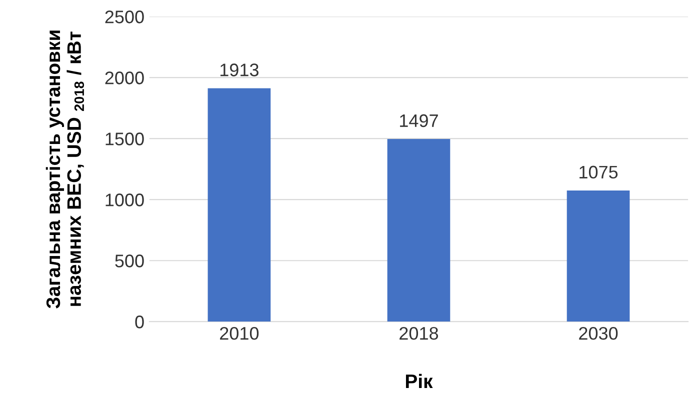 The image size is (695, 415). I want to click on y-tick-label: 2500, so click(124, 17).